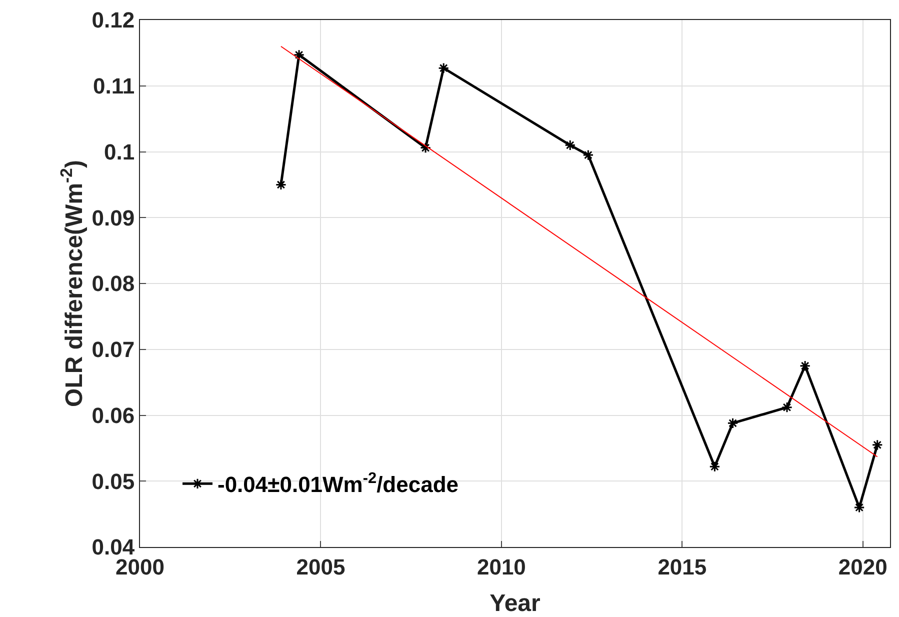  What do you see at coordinates (119, 151) in the screenshot?
I see `y-tick-label: 0.1` at bounding box center [119, 151].